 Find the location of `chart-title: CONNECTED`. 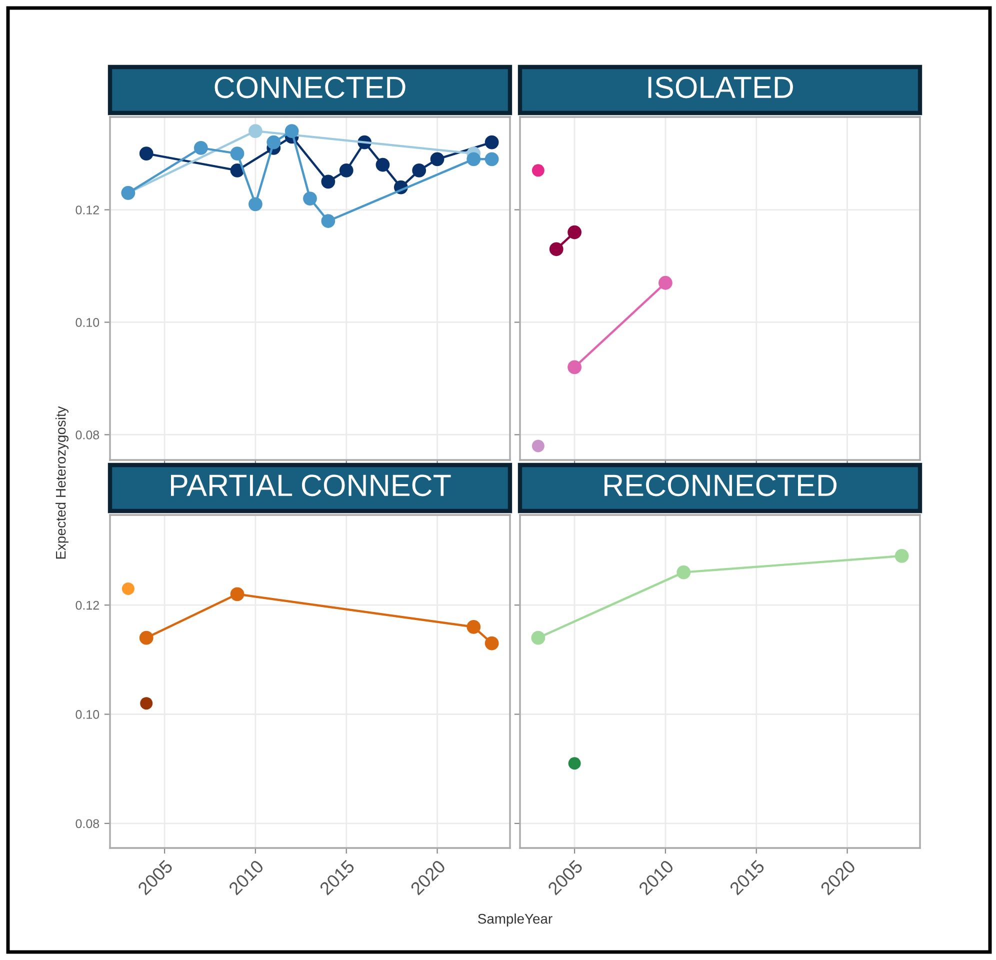

chart-title: CONNECTED is located at coordinates (310, 87).